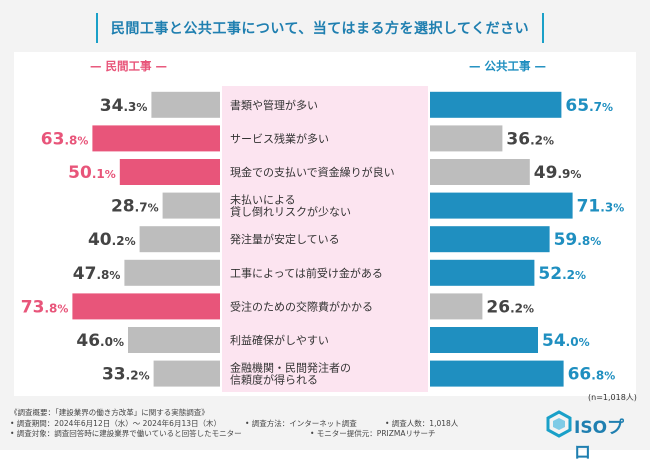 The height and width of the screenshot is (463, 650). What do you see at coordinates (306, 273) in the screenshot?
I see `category-label-5: 工事によっては前受け金がある` at bounding box center [306, 273].